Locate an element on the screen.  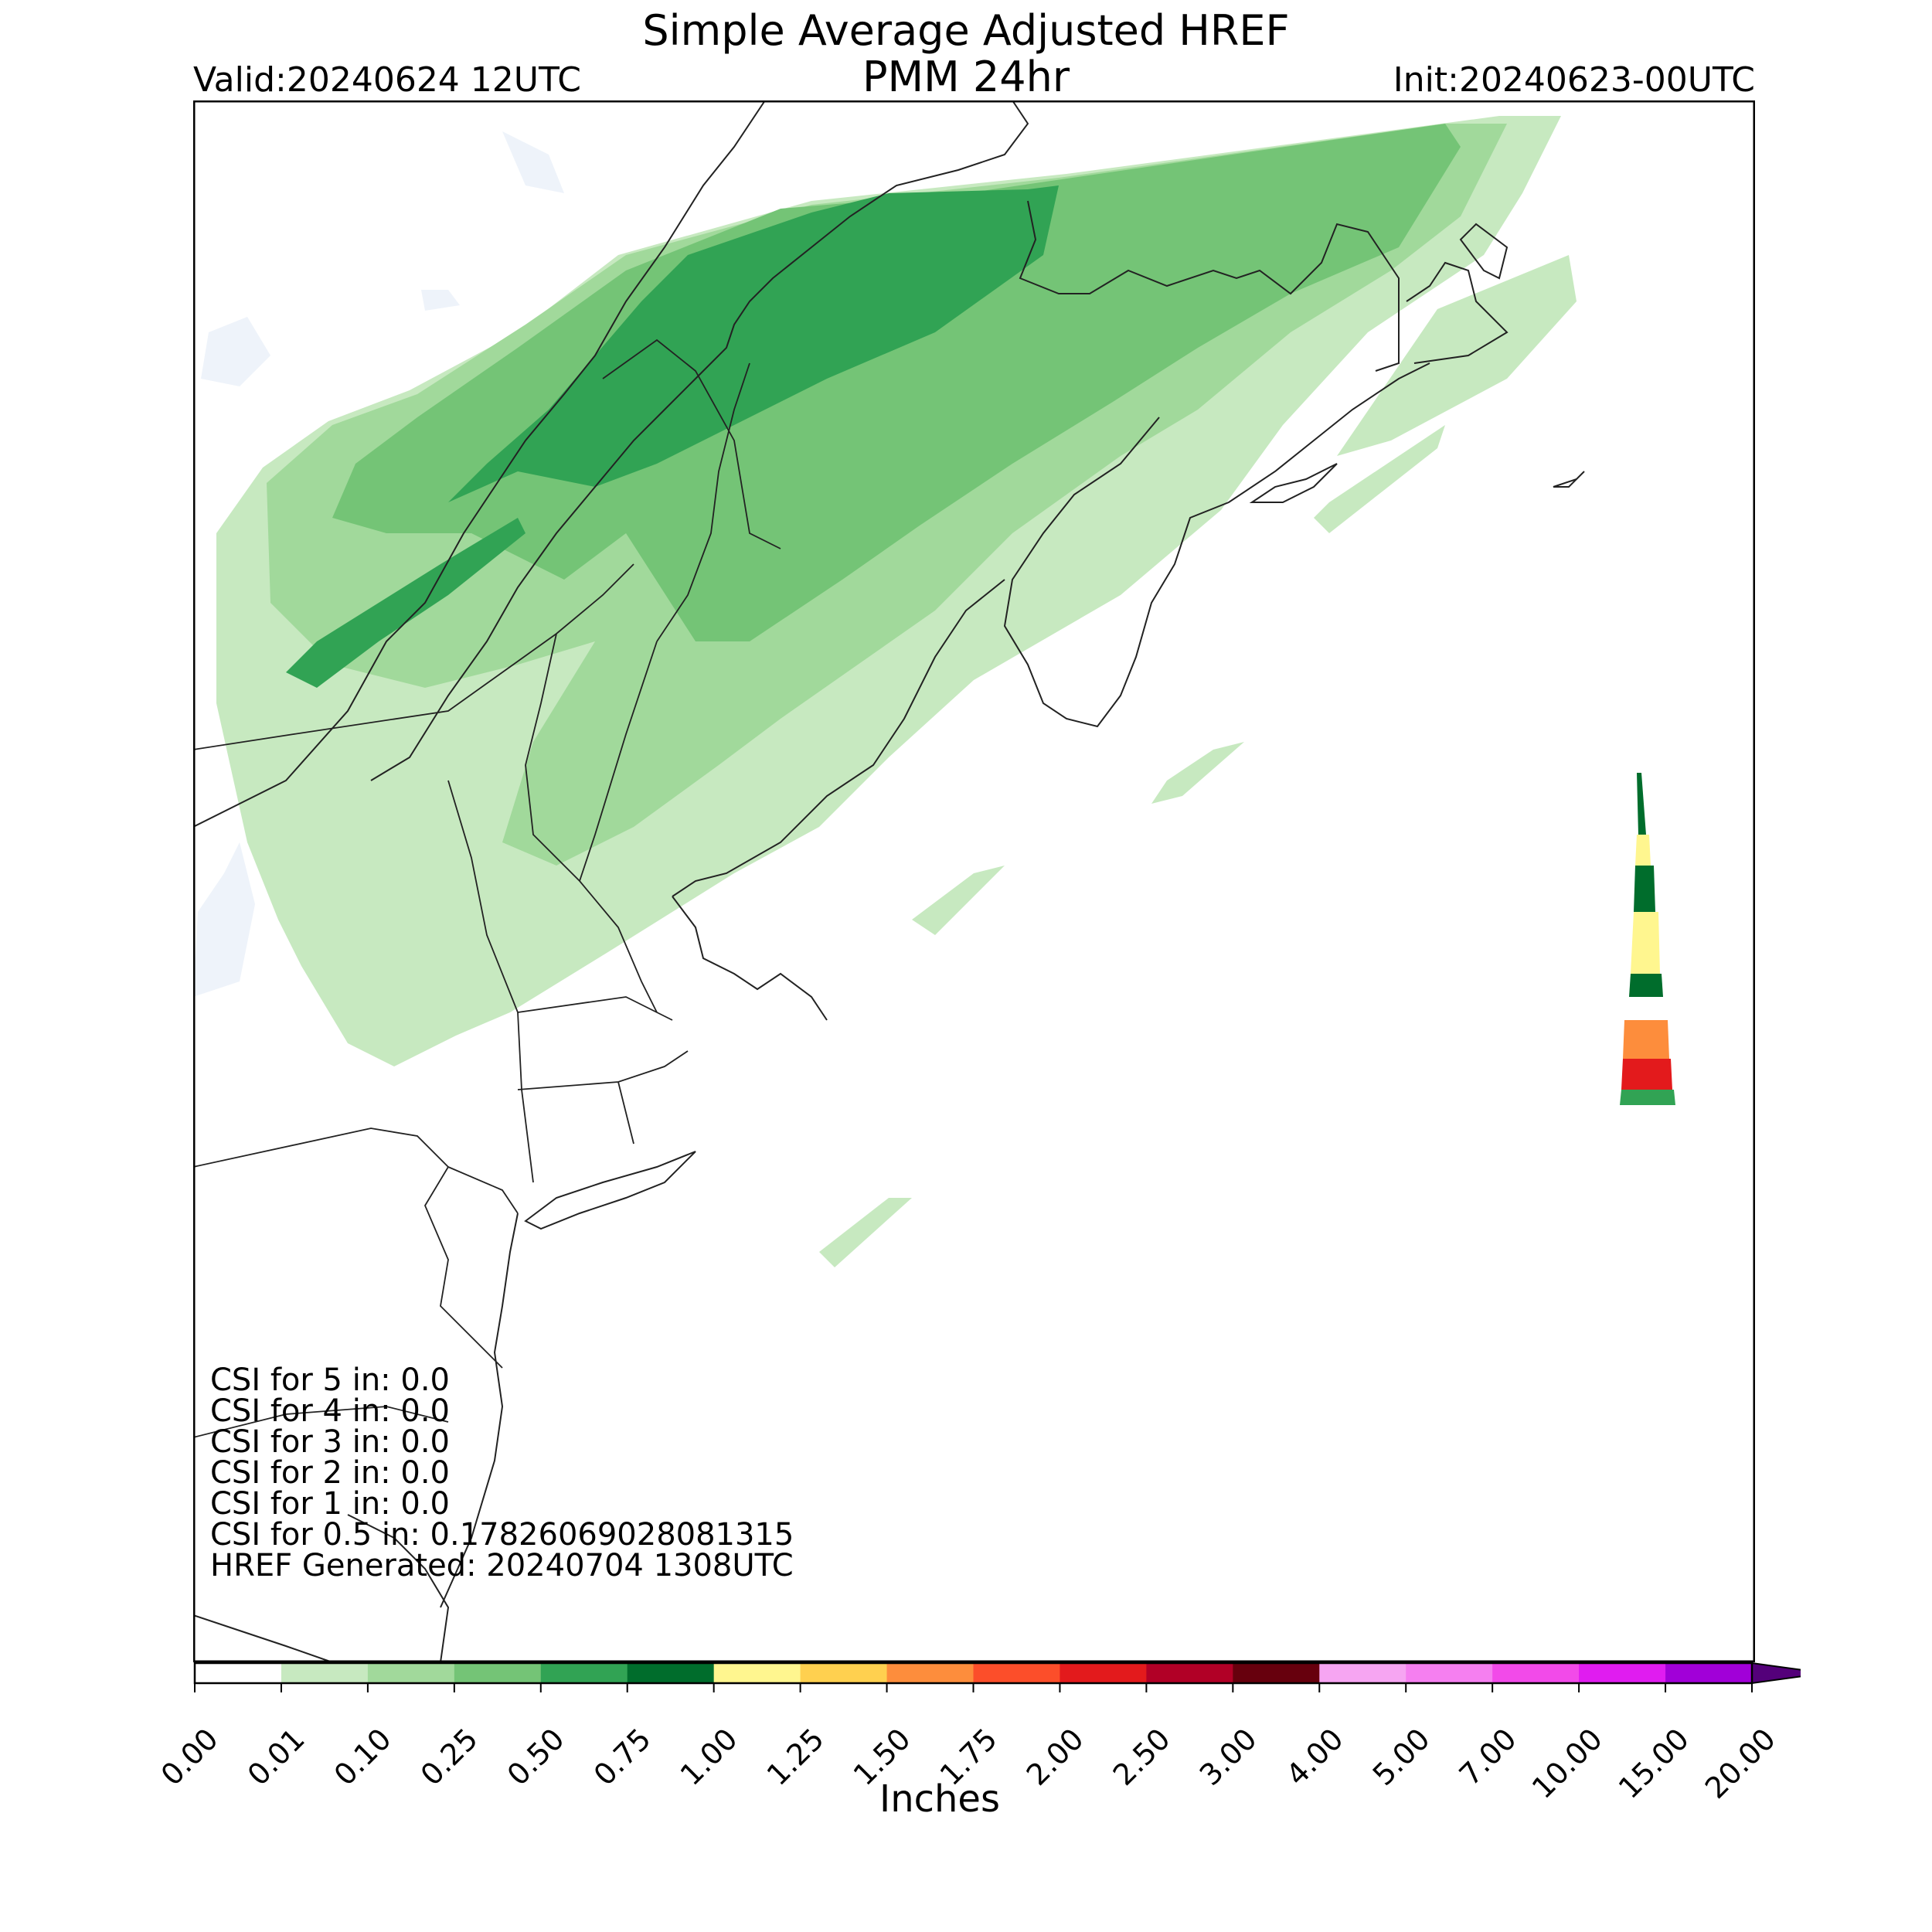
title-line-2: PMM 24hr is located at coordinates (966, 77).